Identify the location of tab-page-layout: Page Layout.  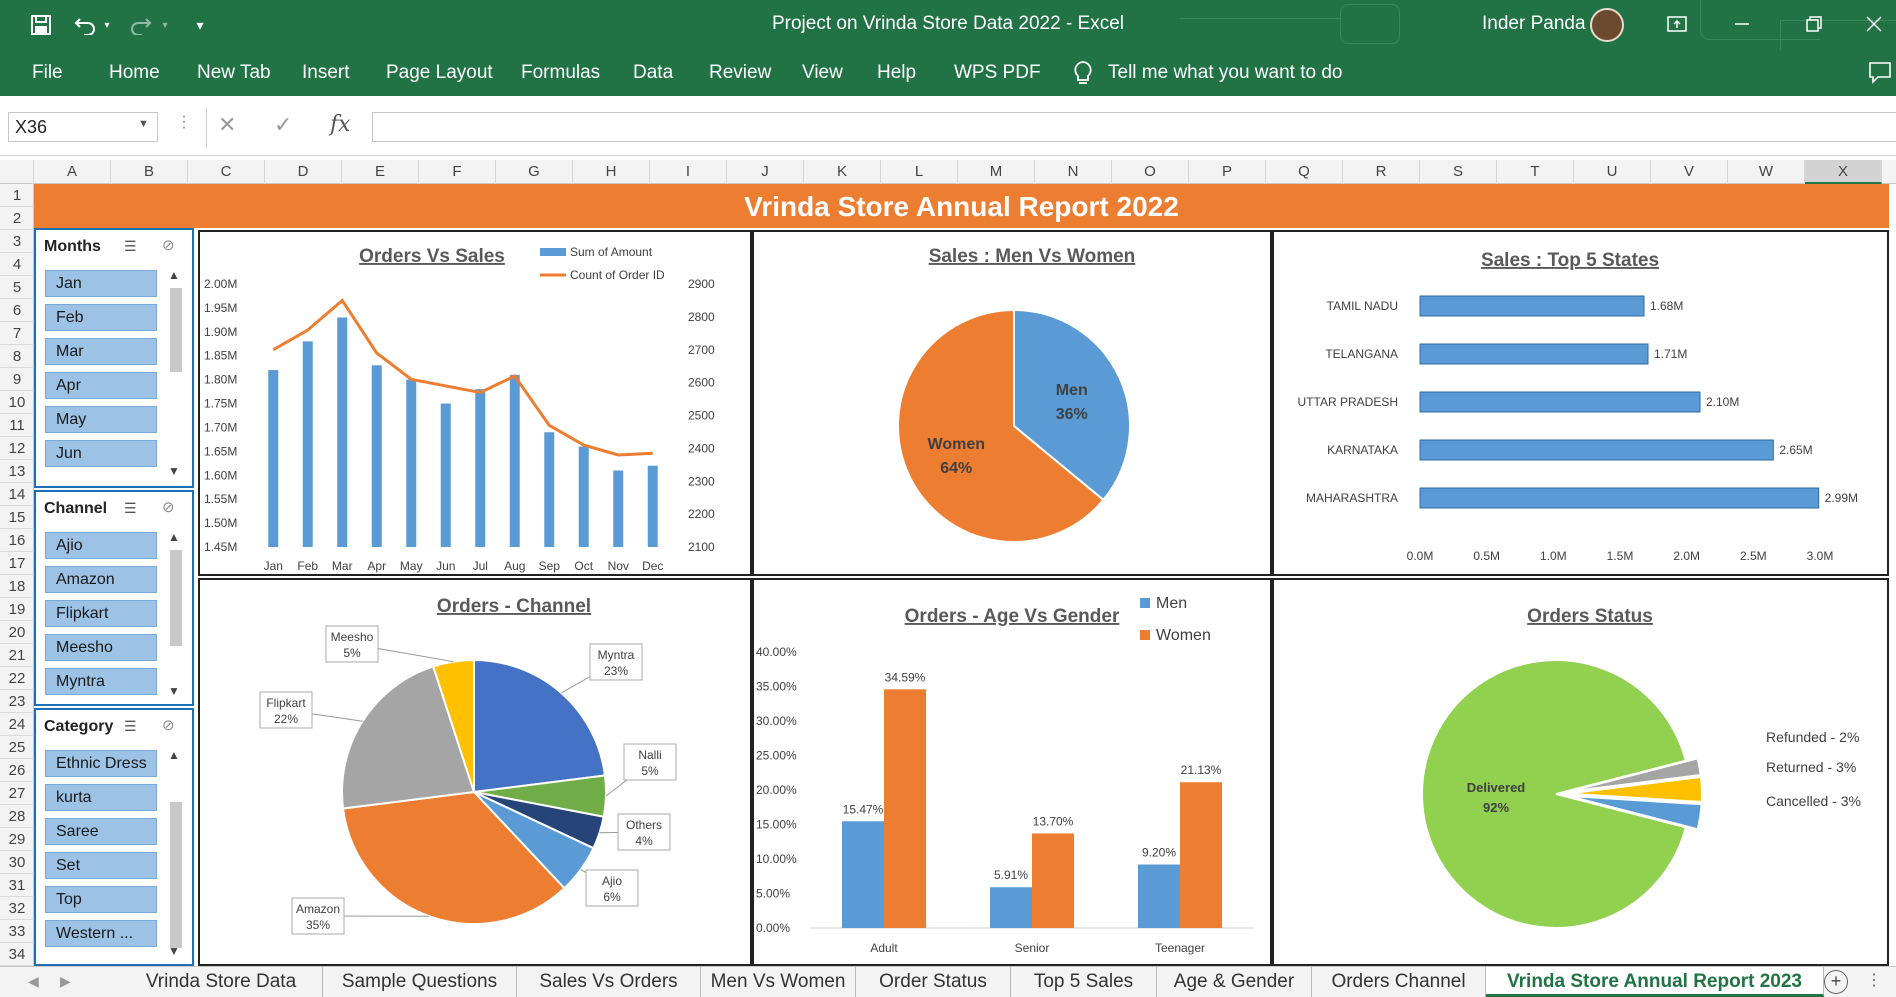
(439, 72).